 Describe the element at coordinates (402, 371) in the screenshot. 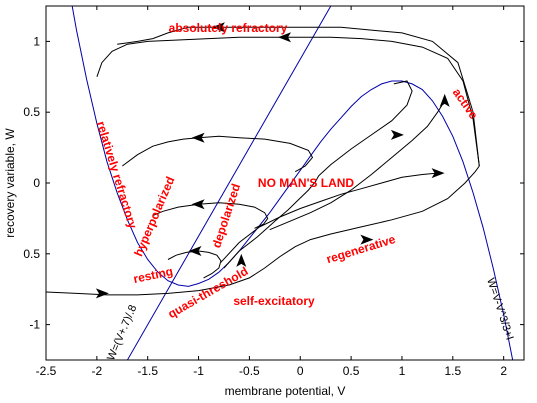

I see `x-tick-label: 1` at that location.